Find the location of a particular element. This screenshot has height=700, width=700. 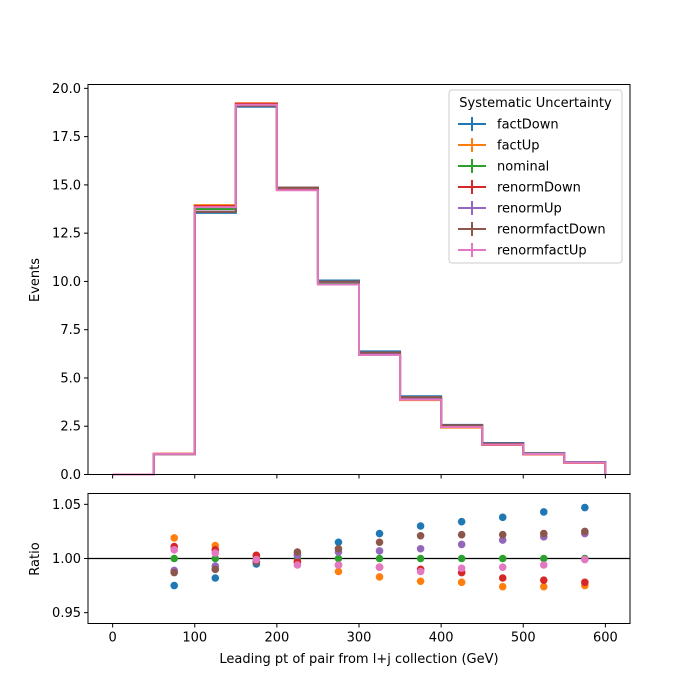

y-tick-label: 2.5 is located at coordinates (70, 427).